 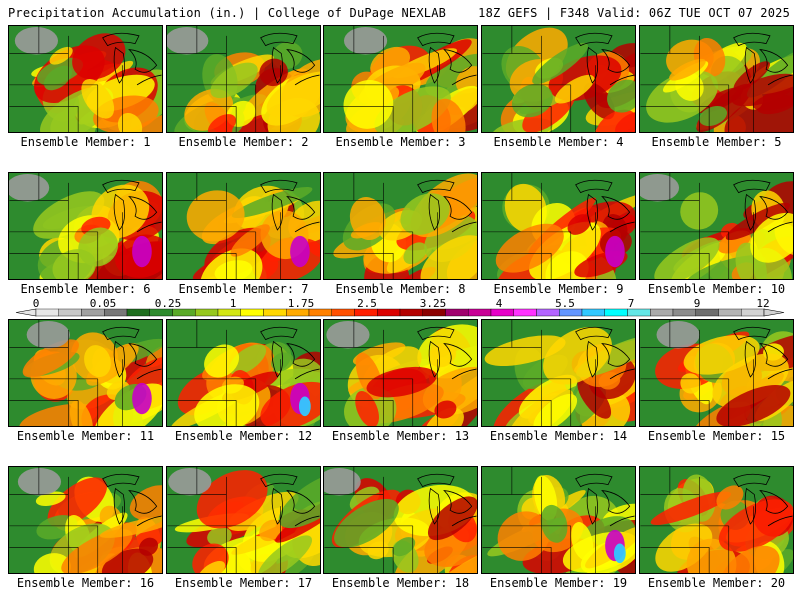 What do you see at coordinates (26, 312) in the screenshot?
I see `scale-left-arrow` at bounding box center [26, 312].